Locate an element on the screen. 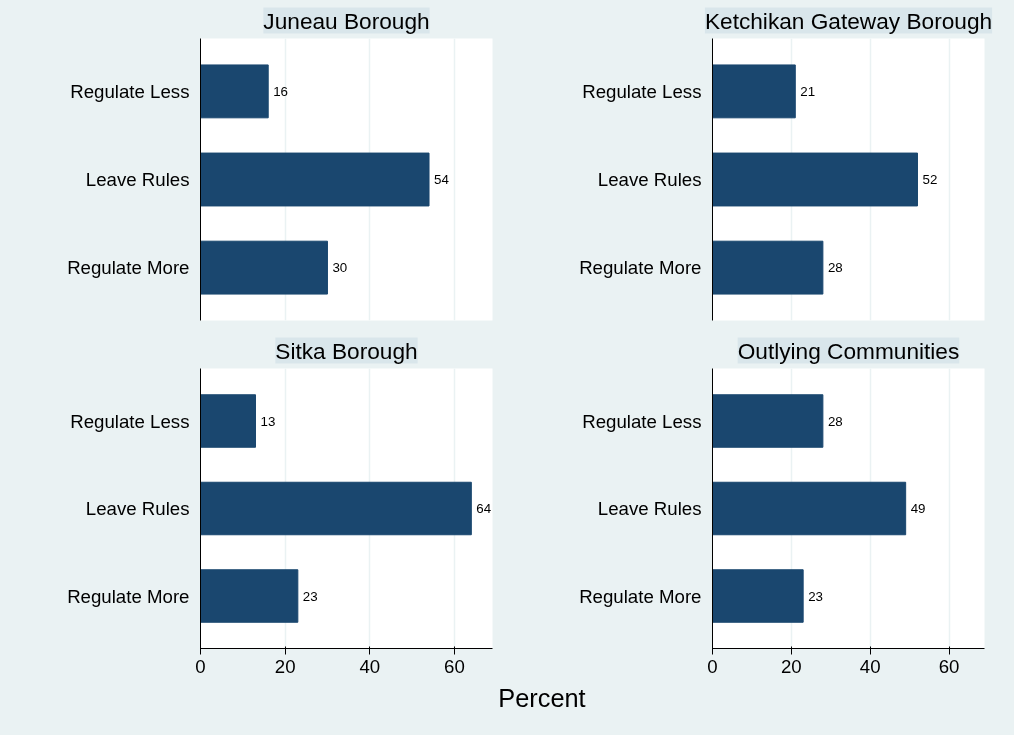  chart-title: Juneau Borough is located at coordinates (346, 20).